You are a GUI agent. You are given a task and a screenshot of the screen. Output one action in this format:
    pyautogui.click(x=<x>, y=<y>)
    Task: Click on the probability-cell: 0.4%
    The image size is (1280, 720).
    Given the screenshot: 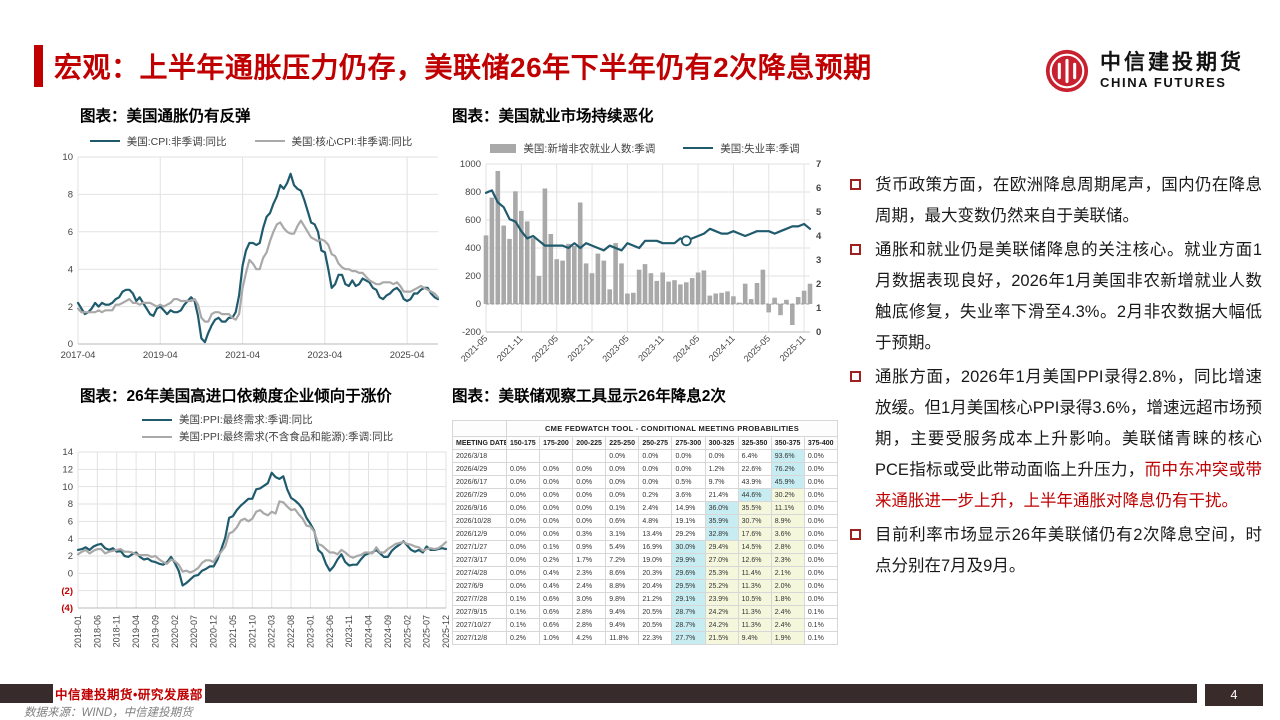 What is the action you would take?
    pyautogui.click(x=556, y=573)
    